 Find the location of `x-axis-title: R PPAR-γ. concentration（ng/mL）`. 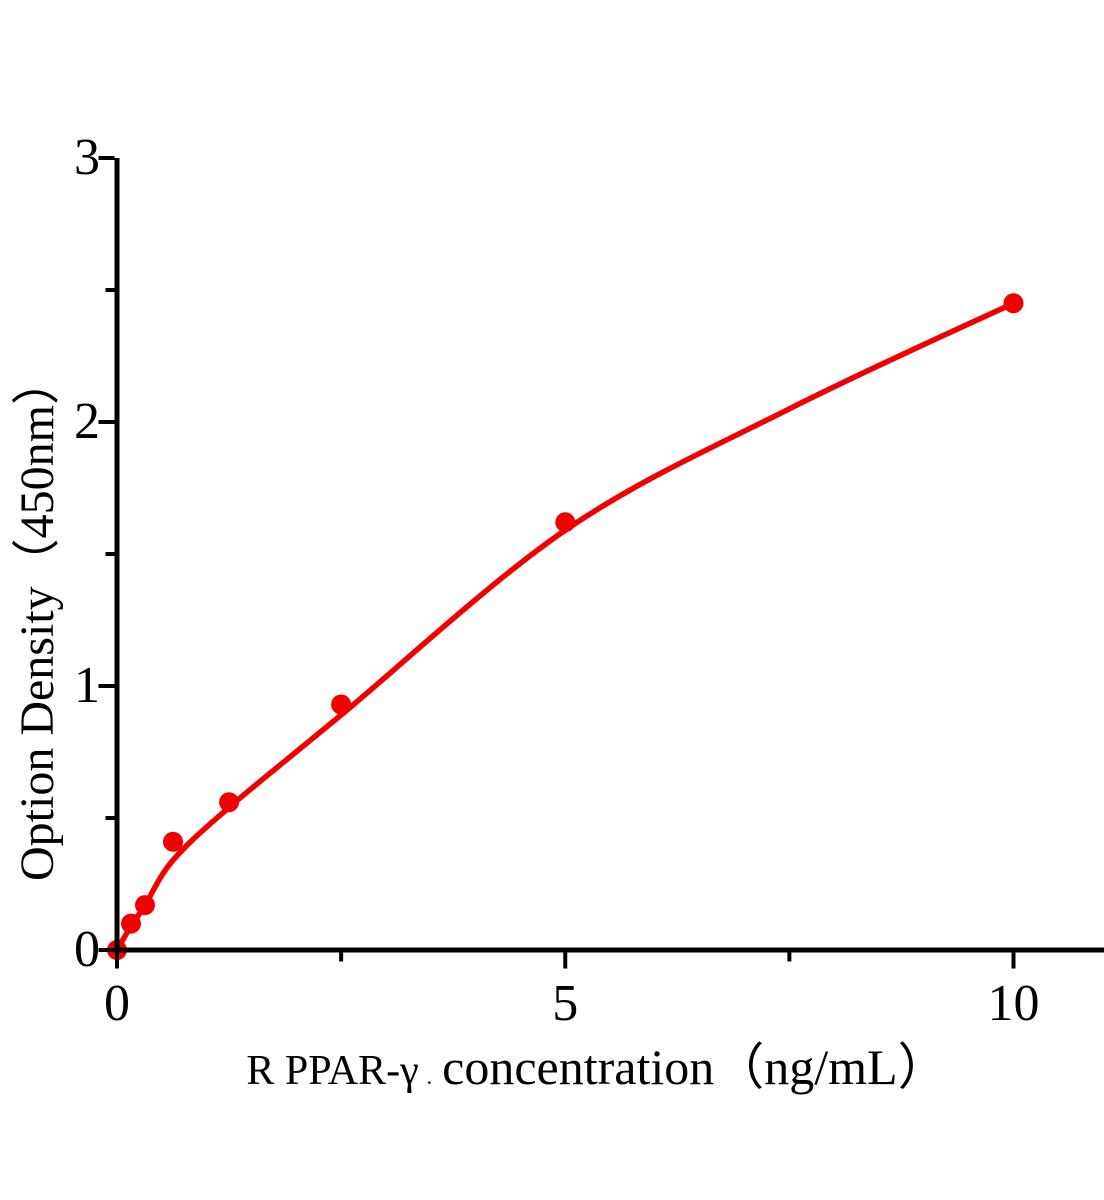

x-axis-title: R PPAR-γ. concentration（ng/mL） is located at coordinates (597, 1067).